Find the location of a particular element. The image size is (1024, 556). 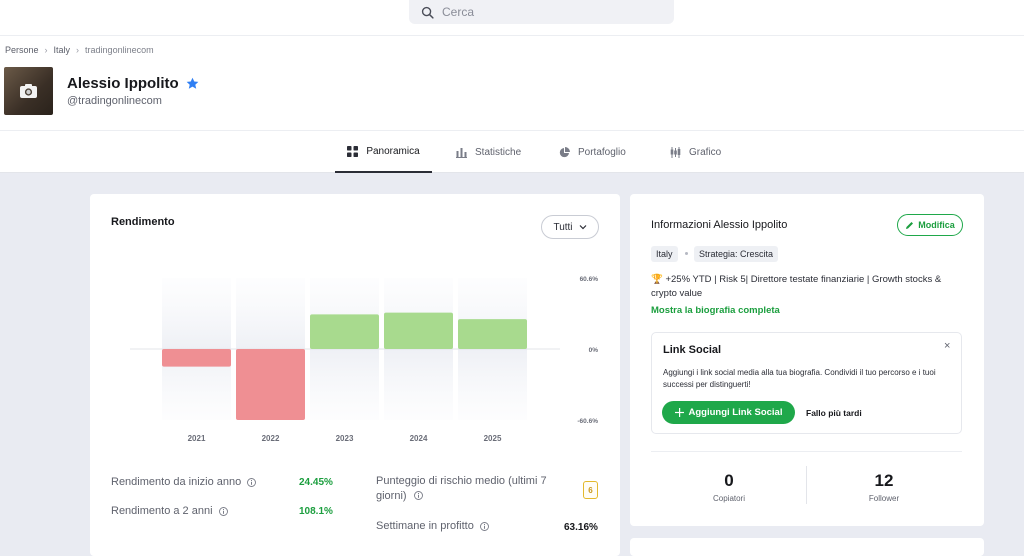

tab-label: Grafico is located at coordinates (705, 152).